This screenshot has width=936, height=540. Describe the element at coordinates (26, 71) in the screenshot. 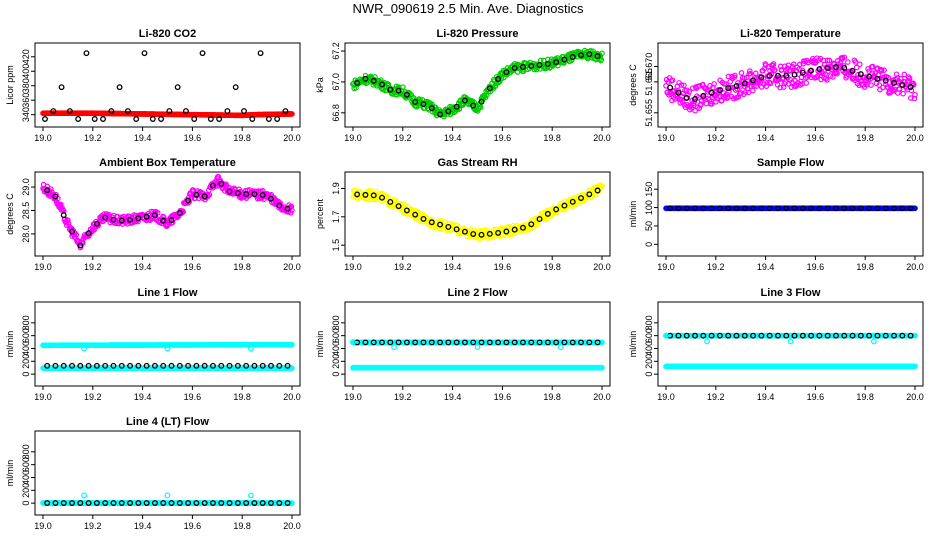

I see `y-tick-label: 400` at that location.